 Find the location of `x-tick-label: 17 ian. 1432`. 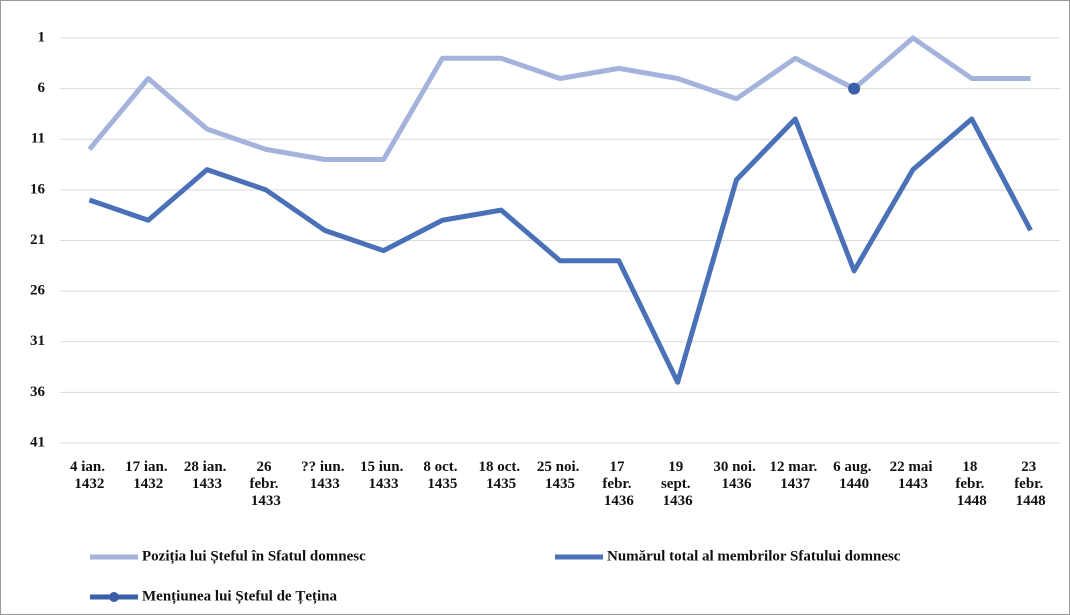

x-tick-label: 17 ian. 1432 is located at coordinates (148, 475).